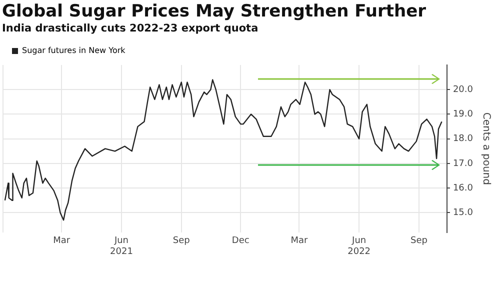  I want to click on y-tick-label: 16.0, so click(463, 188).